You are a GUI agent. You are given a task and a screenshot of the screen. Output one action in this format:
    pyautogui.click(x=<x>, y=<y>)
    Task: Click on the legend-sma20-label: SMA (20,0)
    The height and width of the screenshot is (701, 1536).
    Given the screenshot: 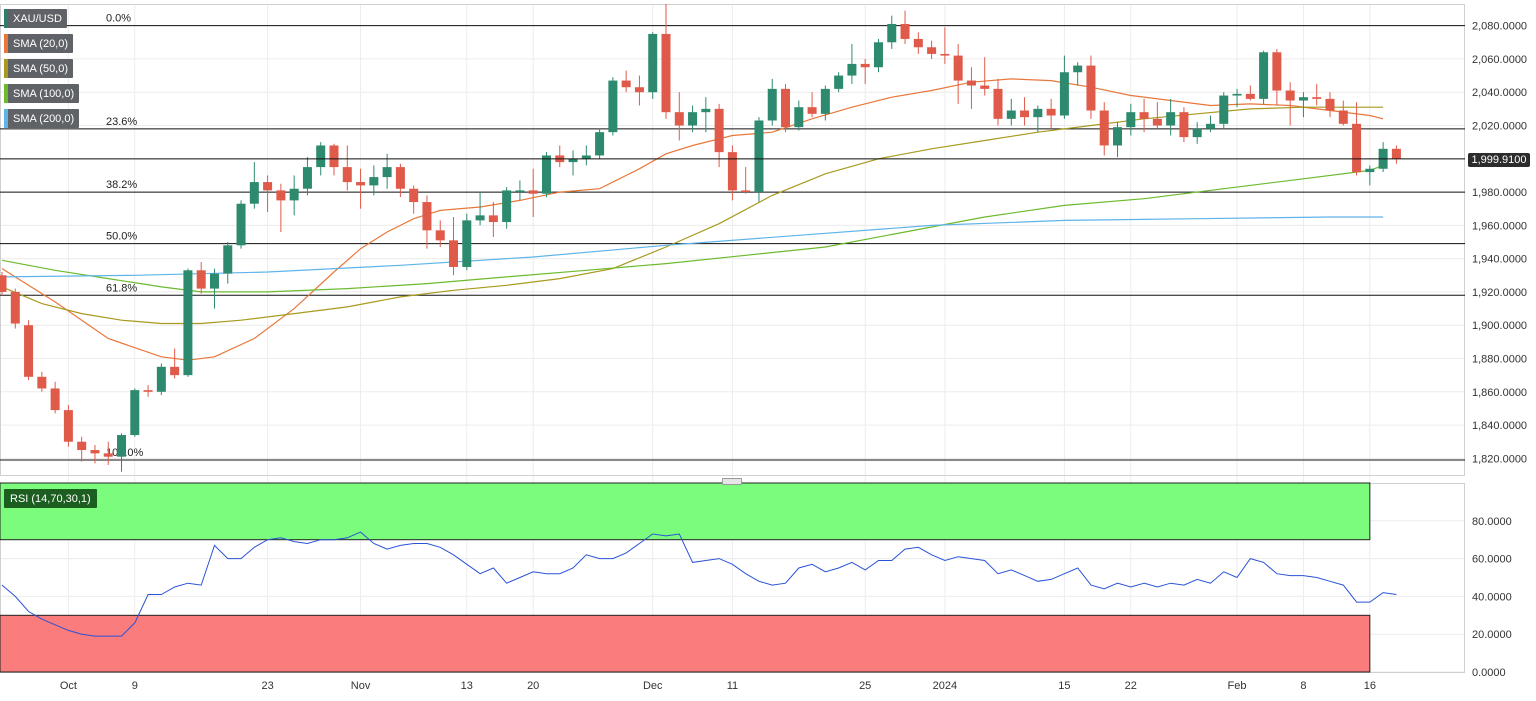 What is the action you would take?
    pyautogui.click(x=41, y=43)
    